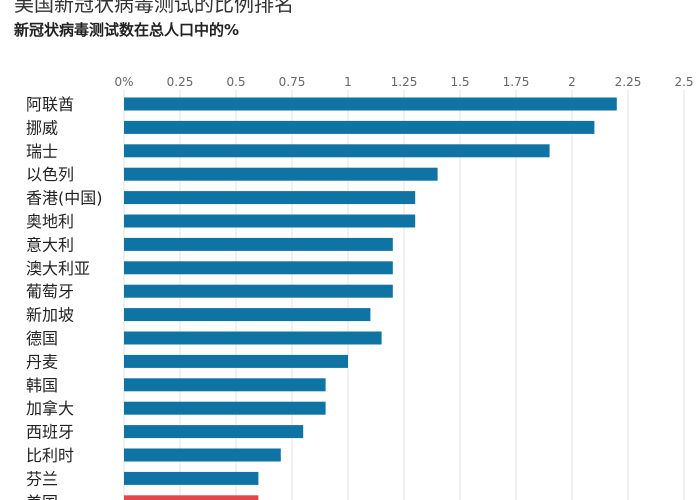  I want to click on chart-title: 美国新冠状病毒测试的比例排名, so click(154, 8).